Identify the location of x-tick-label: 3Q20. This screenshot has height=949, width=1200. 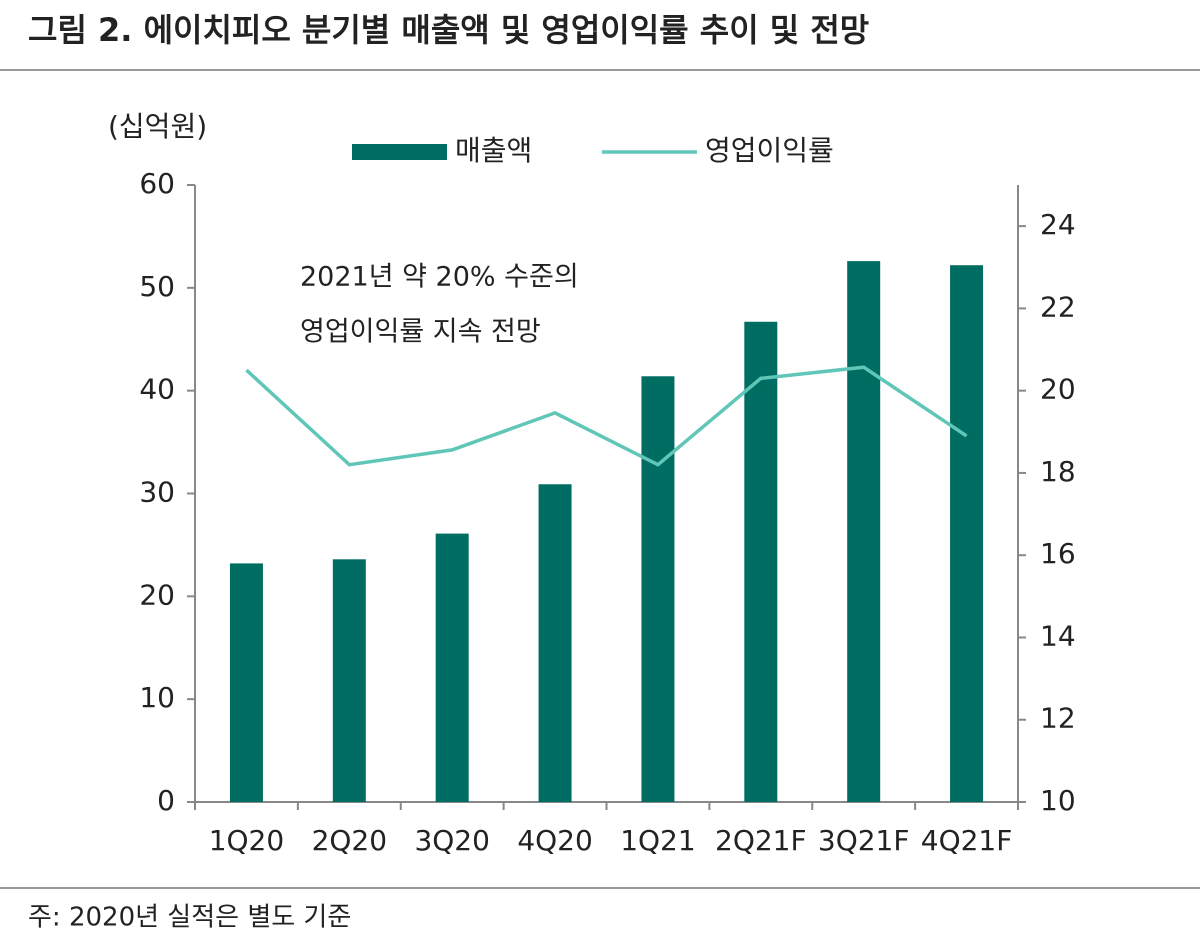
(451, 840).